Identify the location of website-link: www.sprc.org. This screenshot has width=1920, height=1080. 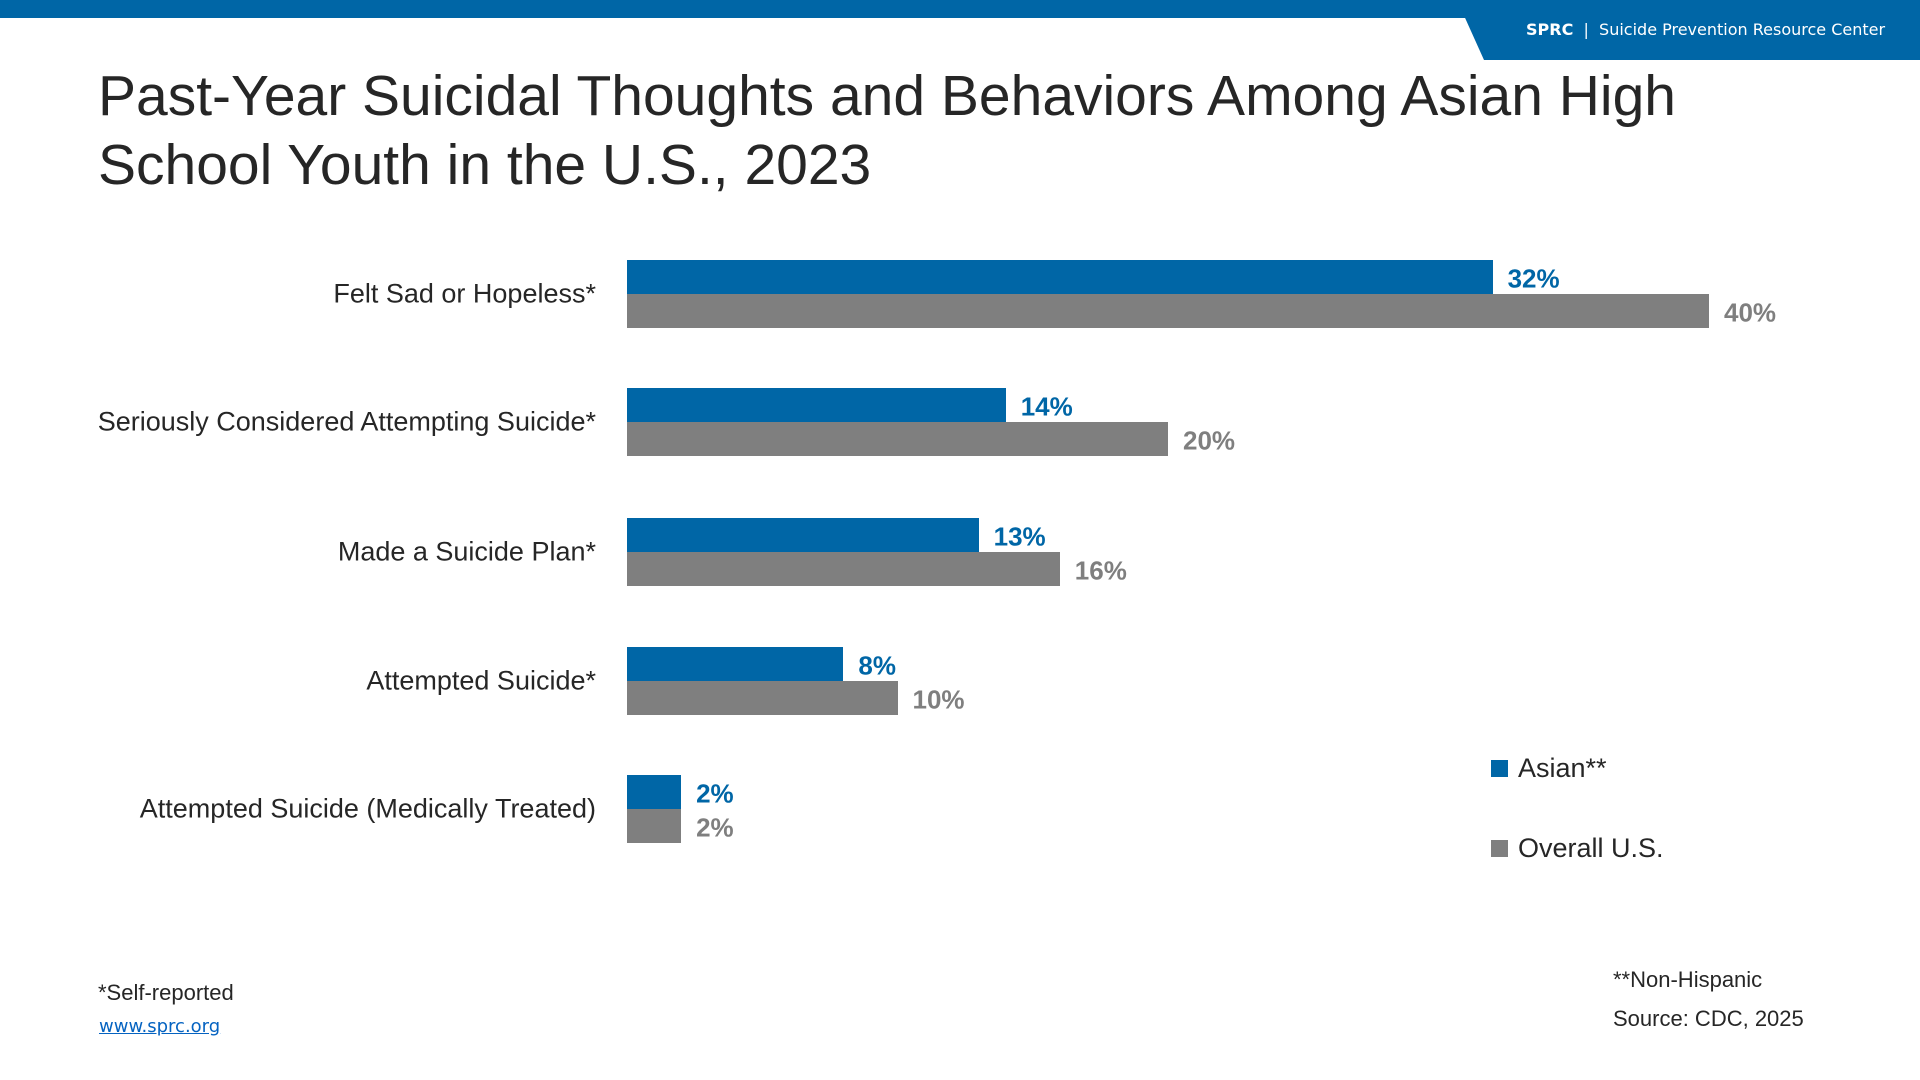
(160, 1026).